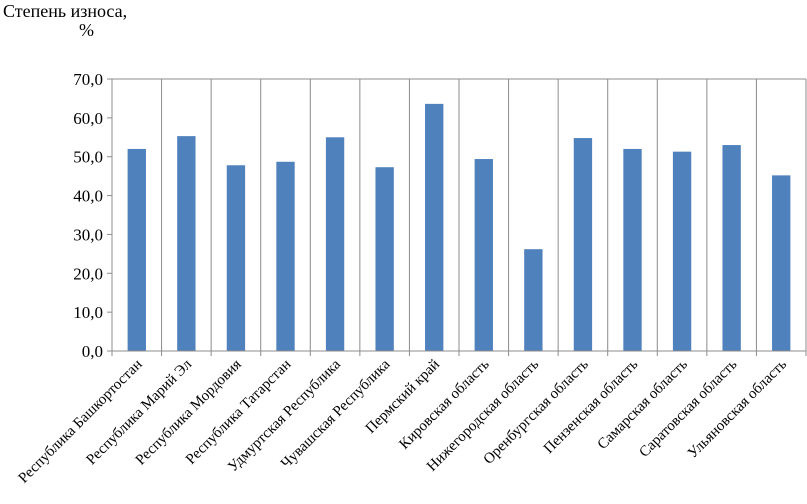  What do you see at coordinates (86, 30) in the screenshot?
I see `y-axis-title-line2: %` at bounding box center [86, 30].